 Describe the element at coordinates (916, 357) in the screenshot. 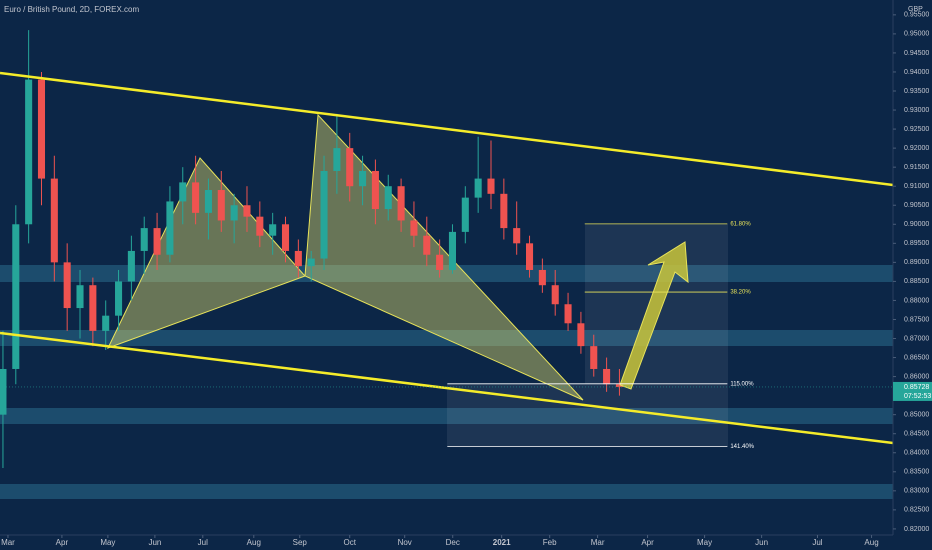

I see `y-tick-label: 0.86500` at that location.